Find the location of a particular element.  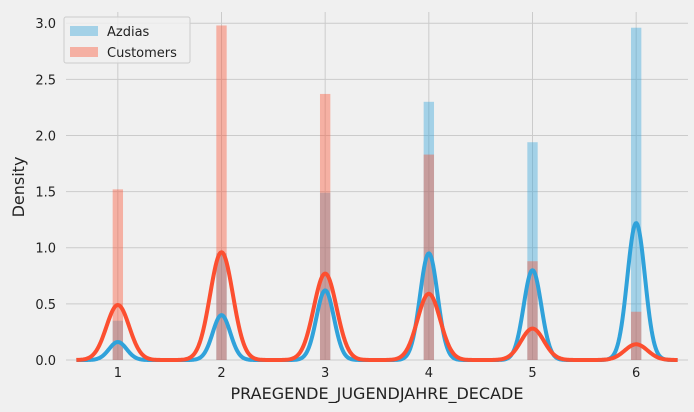

x-tick-label: 4 is located at coordinates (429, 373).